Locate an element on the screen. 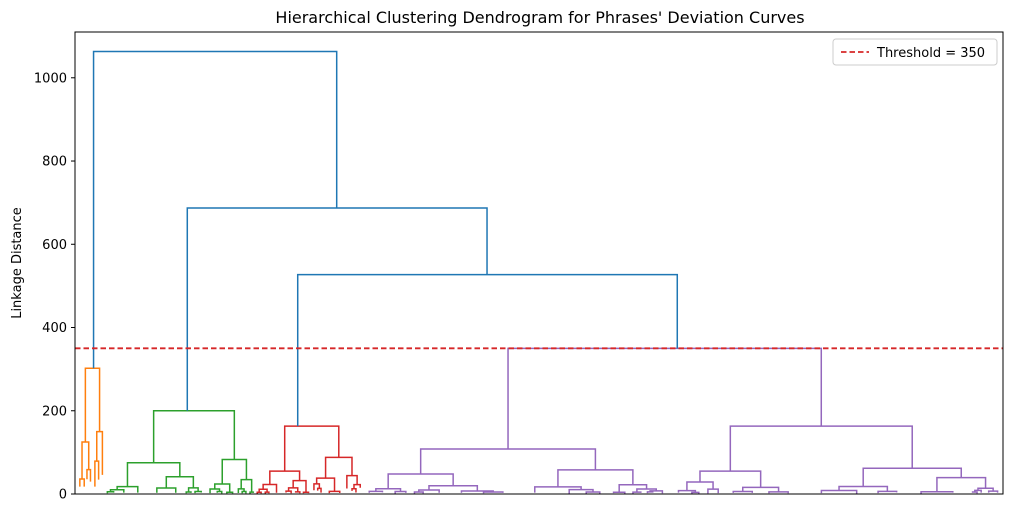 Image resolution: width=1014 pixels, height=512 pixels. y-tick-label: 600 is located at coordinates (54, 245).